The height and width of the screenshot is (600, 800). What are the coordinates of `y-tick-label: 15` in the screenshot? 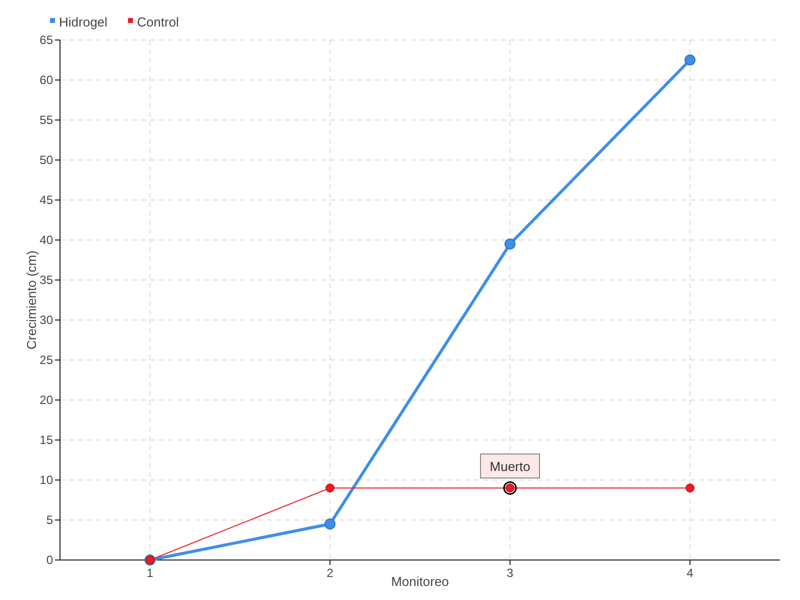 It's located at (47, 440).